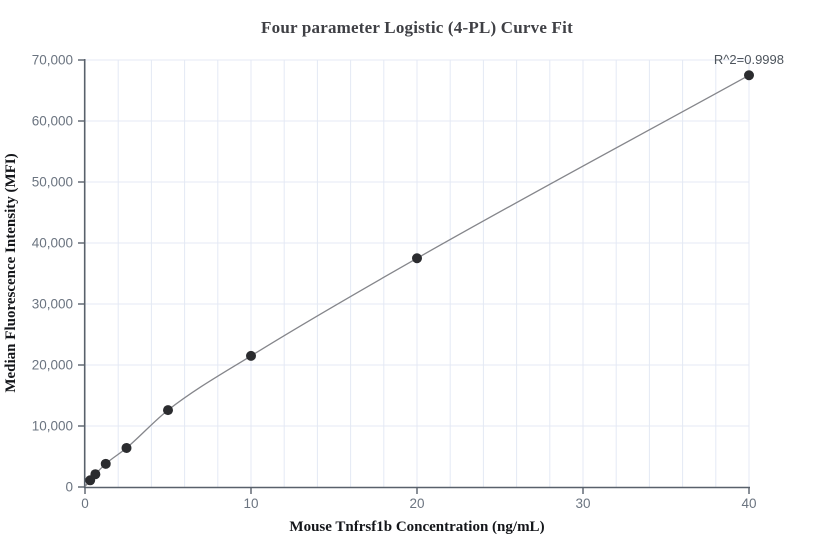 Image resolution: width=832 pixels, height=560 pixels. I want to click on y-tick-label: 20,000, so click(52, 365).